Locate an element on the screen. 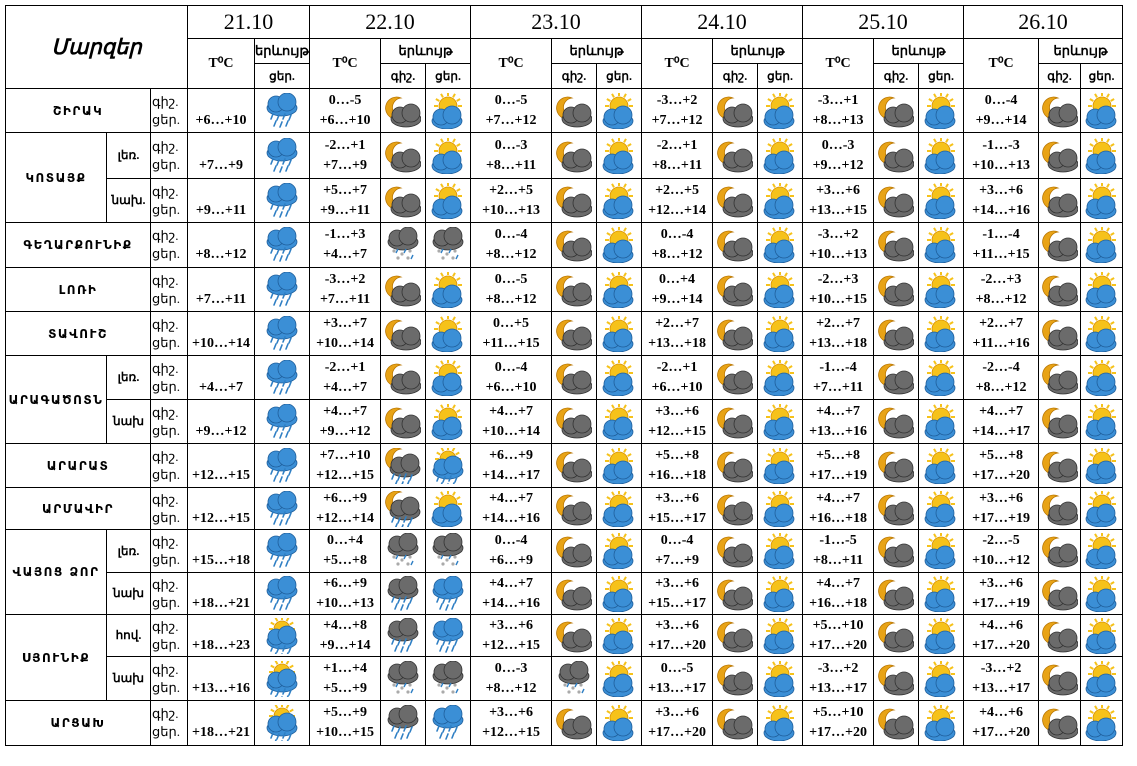  day-temperature: +12…+14 is located at coordinates (345, 518).